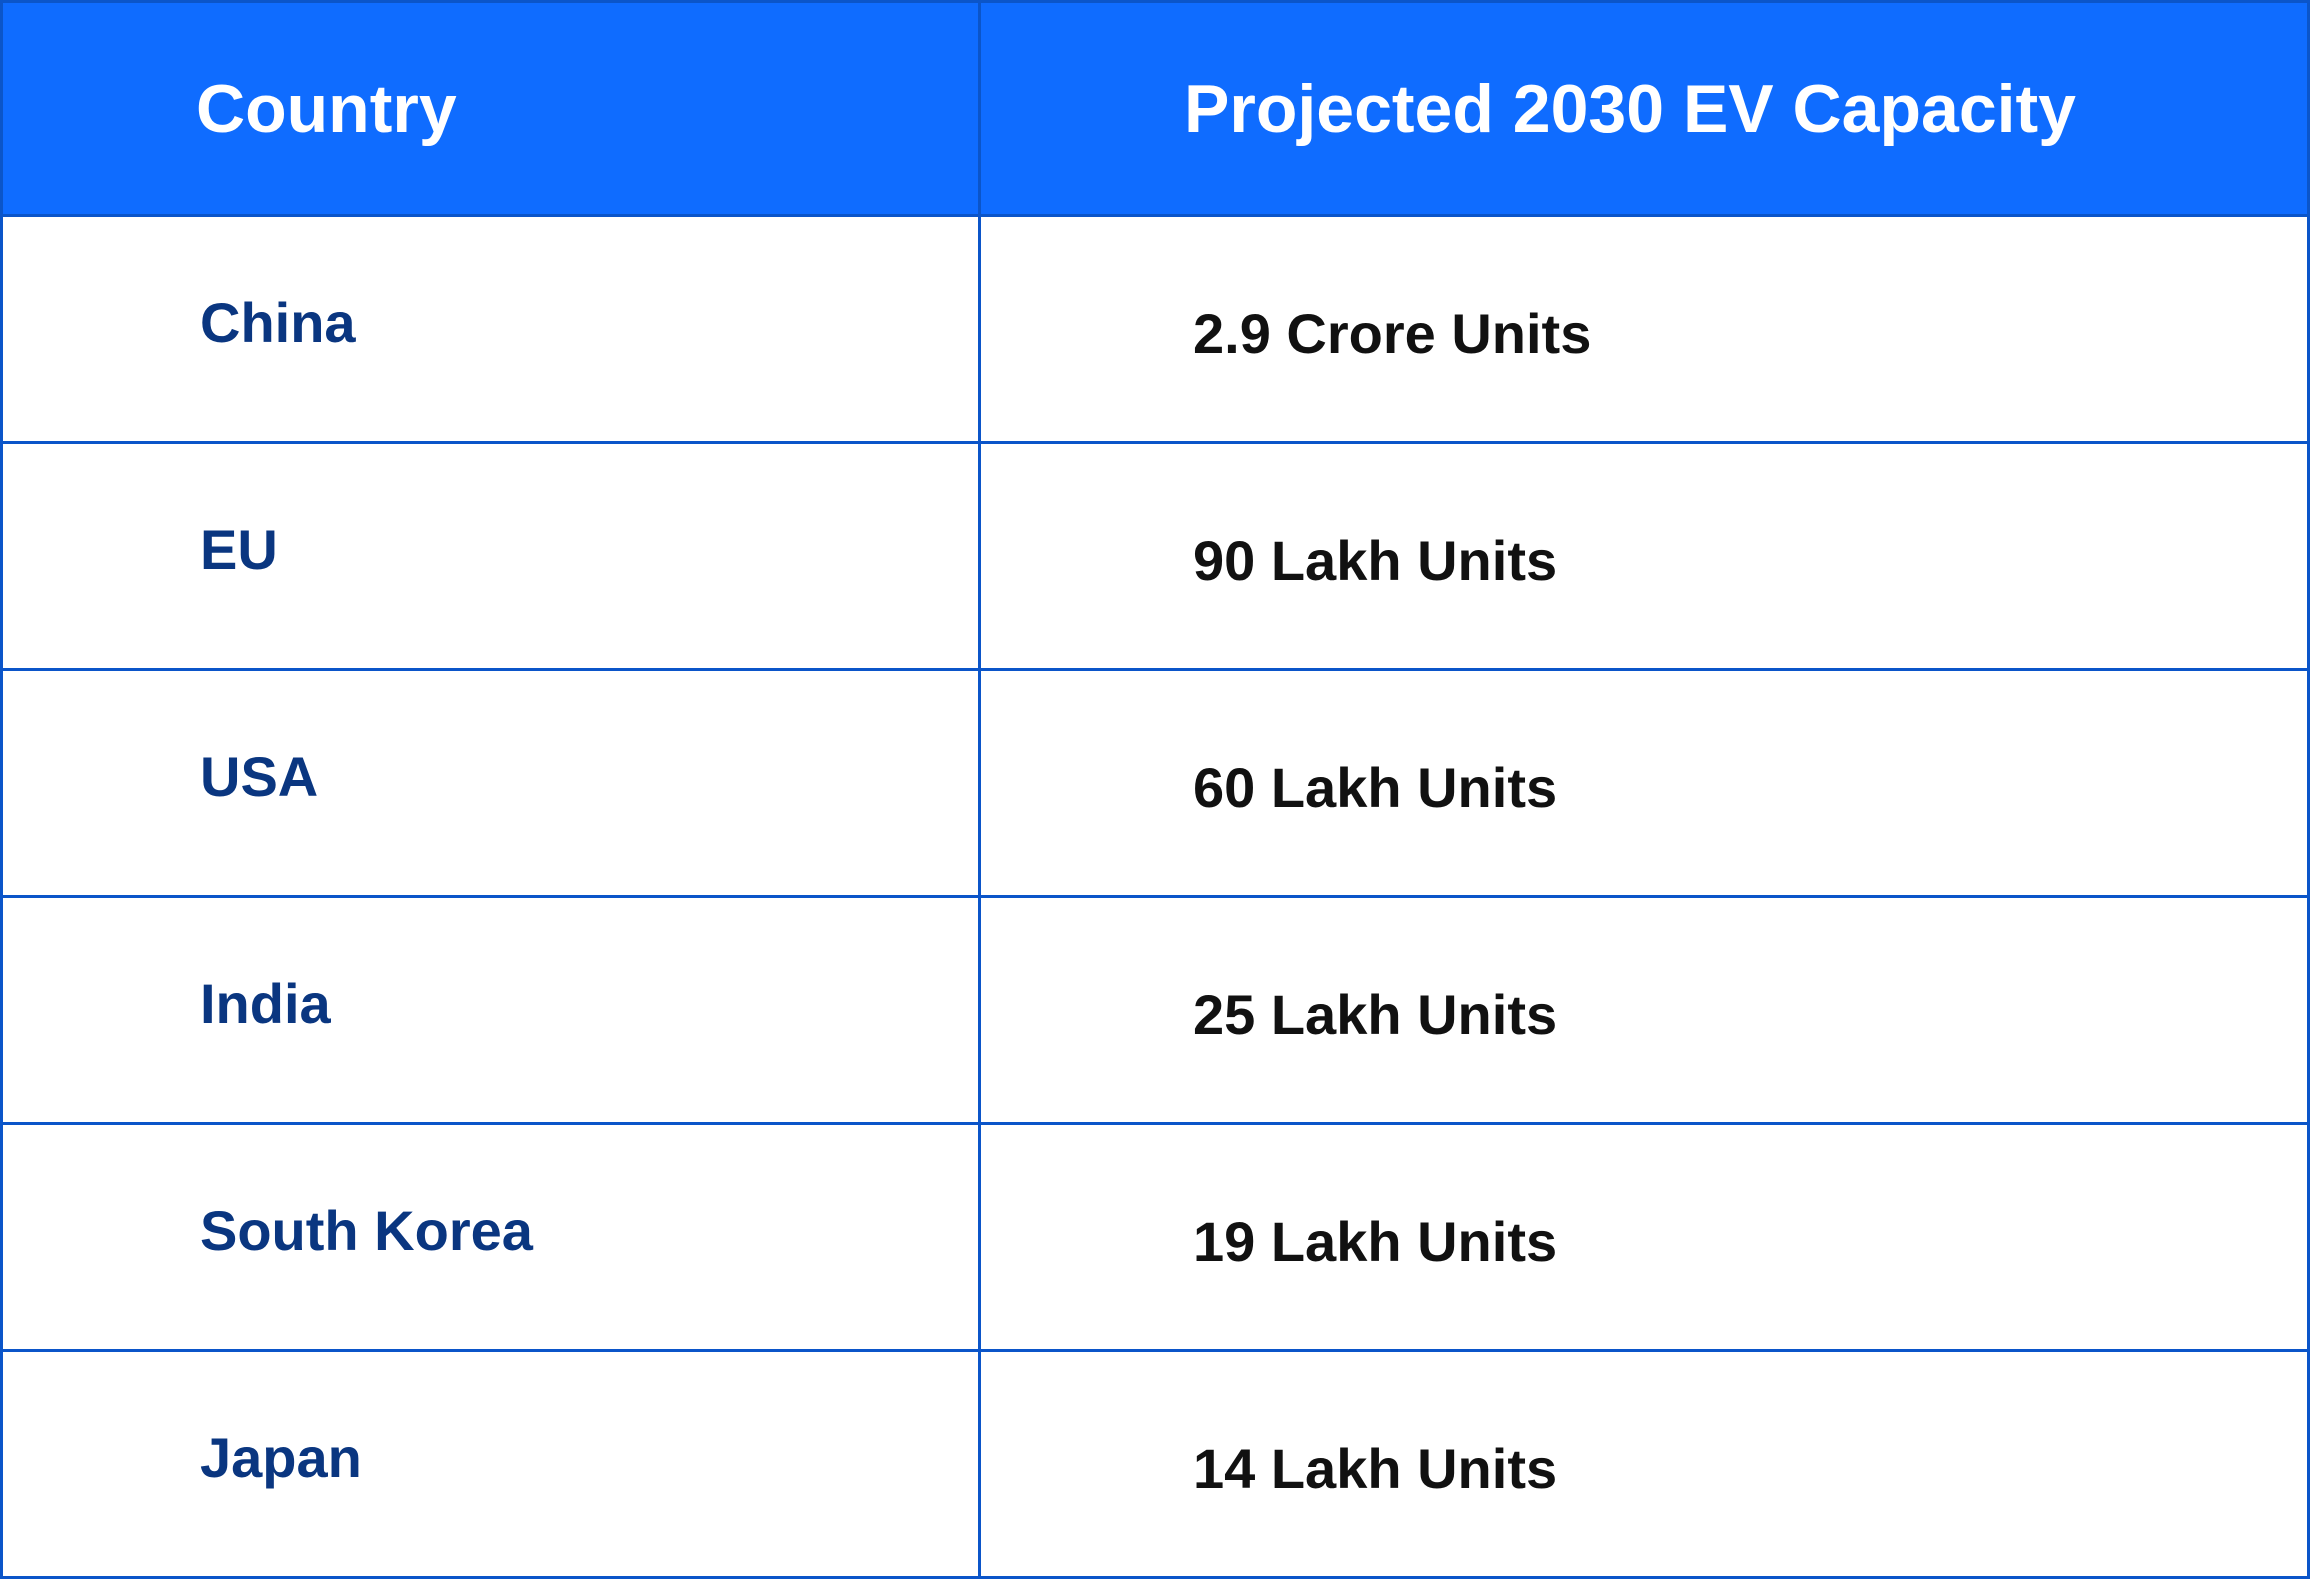 The image size is (2310, 1579). I want to click on country-cell: EU, so click(490, 556).